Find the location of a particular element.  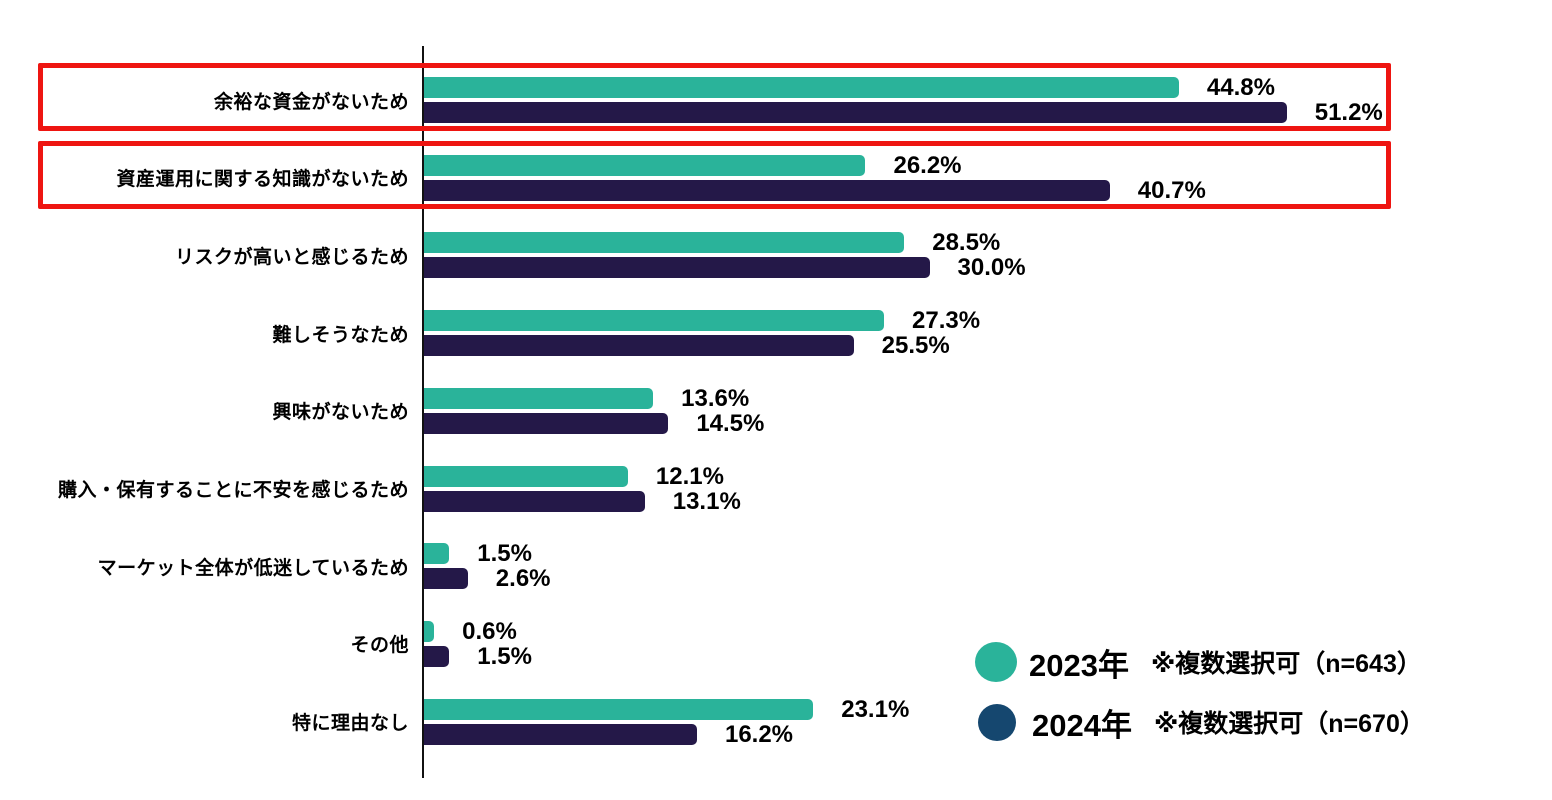

legend-dot-2023-icon is located at coordinates (996, 662).